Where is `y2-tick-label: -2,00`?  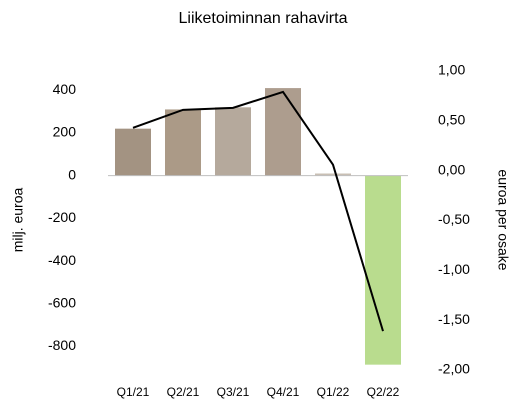
y2-tick-label: -2,00 is located at coordinates (454, 369).